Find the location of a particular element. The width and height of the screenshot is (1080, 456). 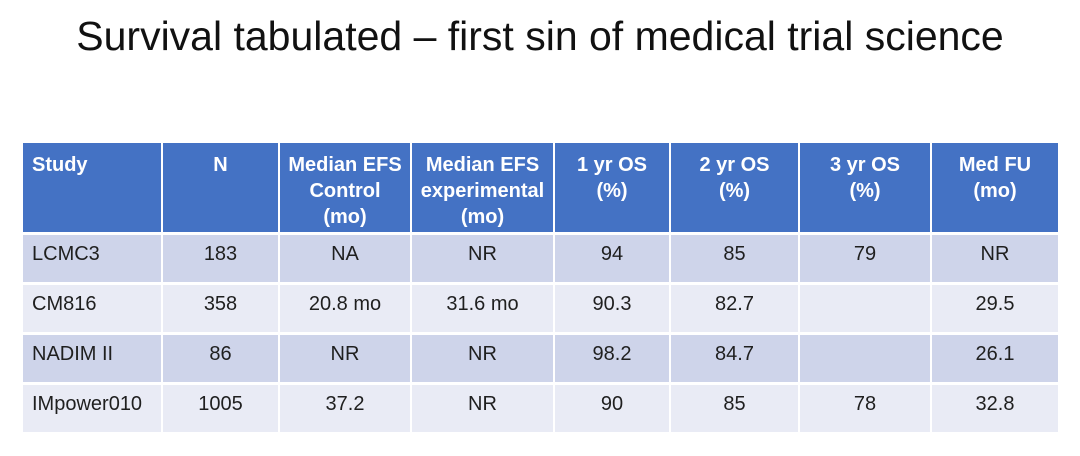

cell-2yr-os: 84.7 is located at coordinates (735, 357).